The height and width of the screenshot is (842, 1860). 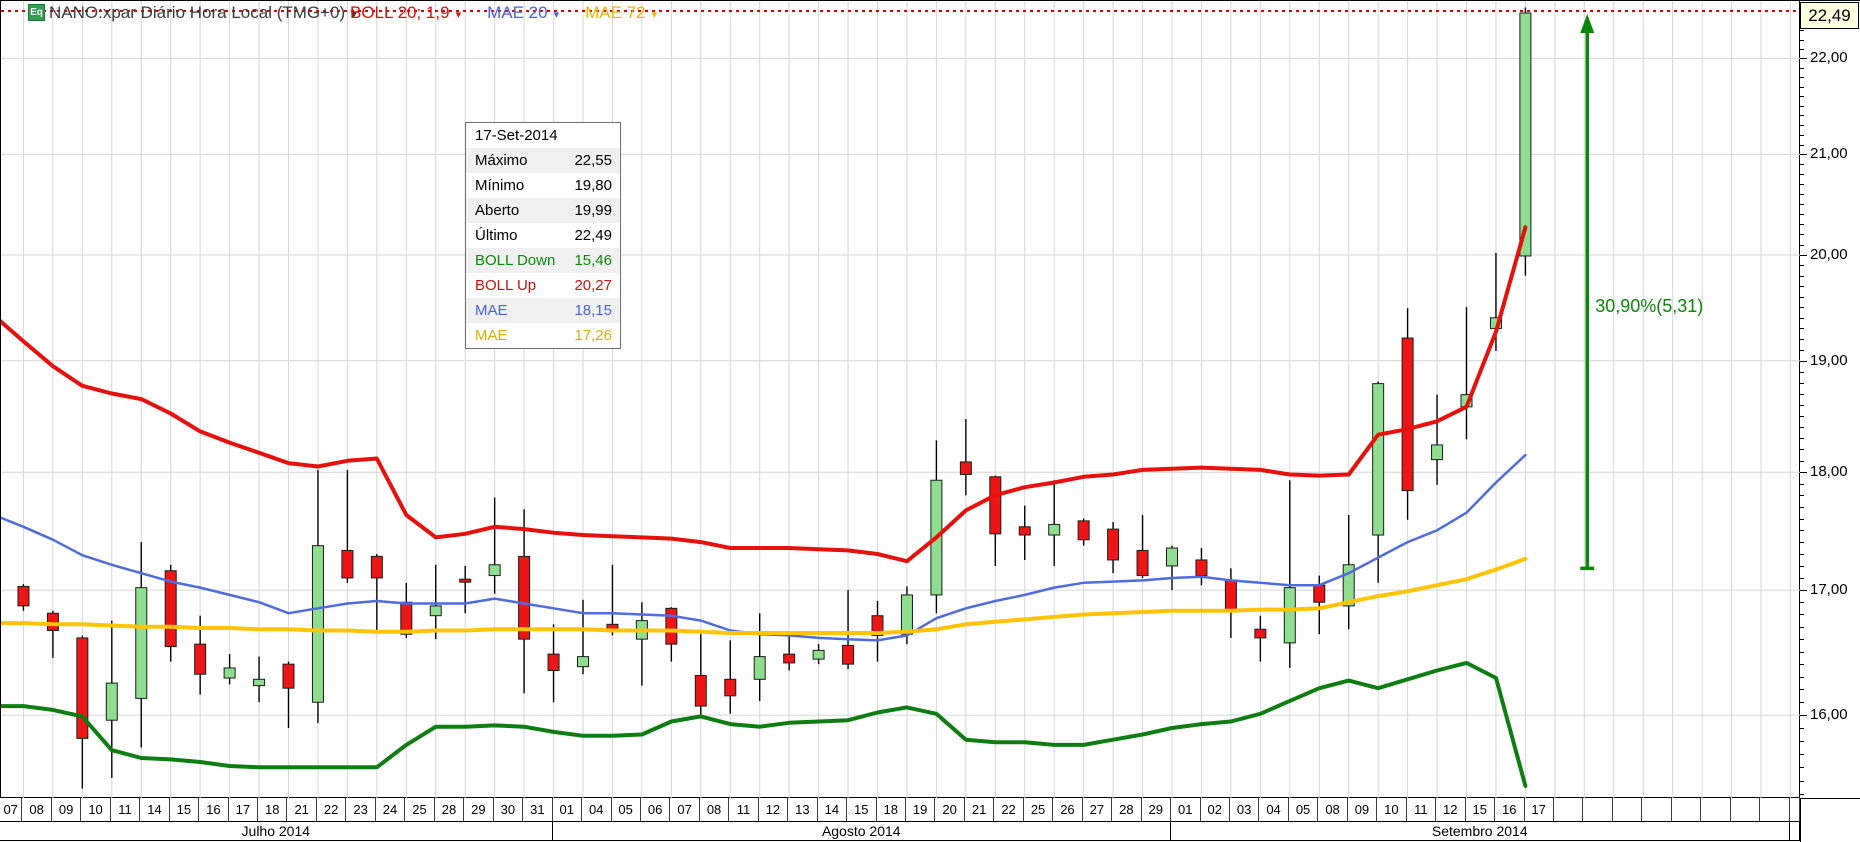 I want to click on day-cell: 10, so click(x=96, y=809).